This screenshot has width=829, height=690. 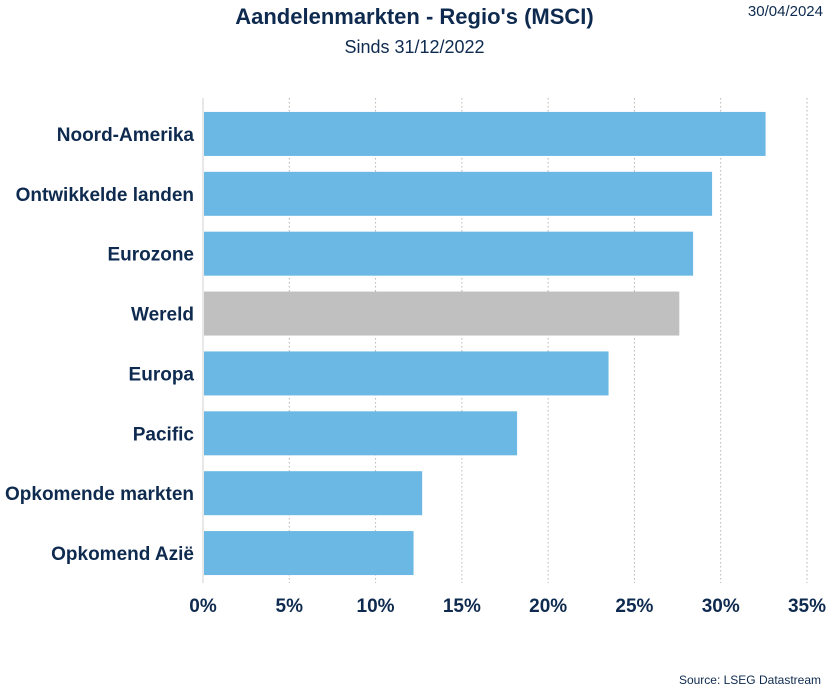 I want to click on x-tick-label: 35%, so click(x=807, y=606).